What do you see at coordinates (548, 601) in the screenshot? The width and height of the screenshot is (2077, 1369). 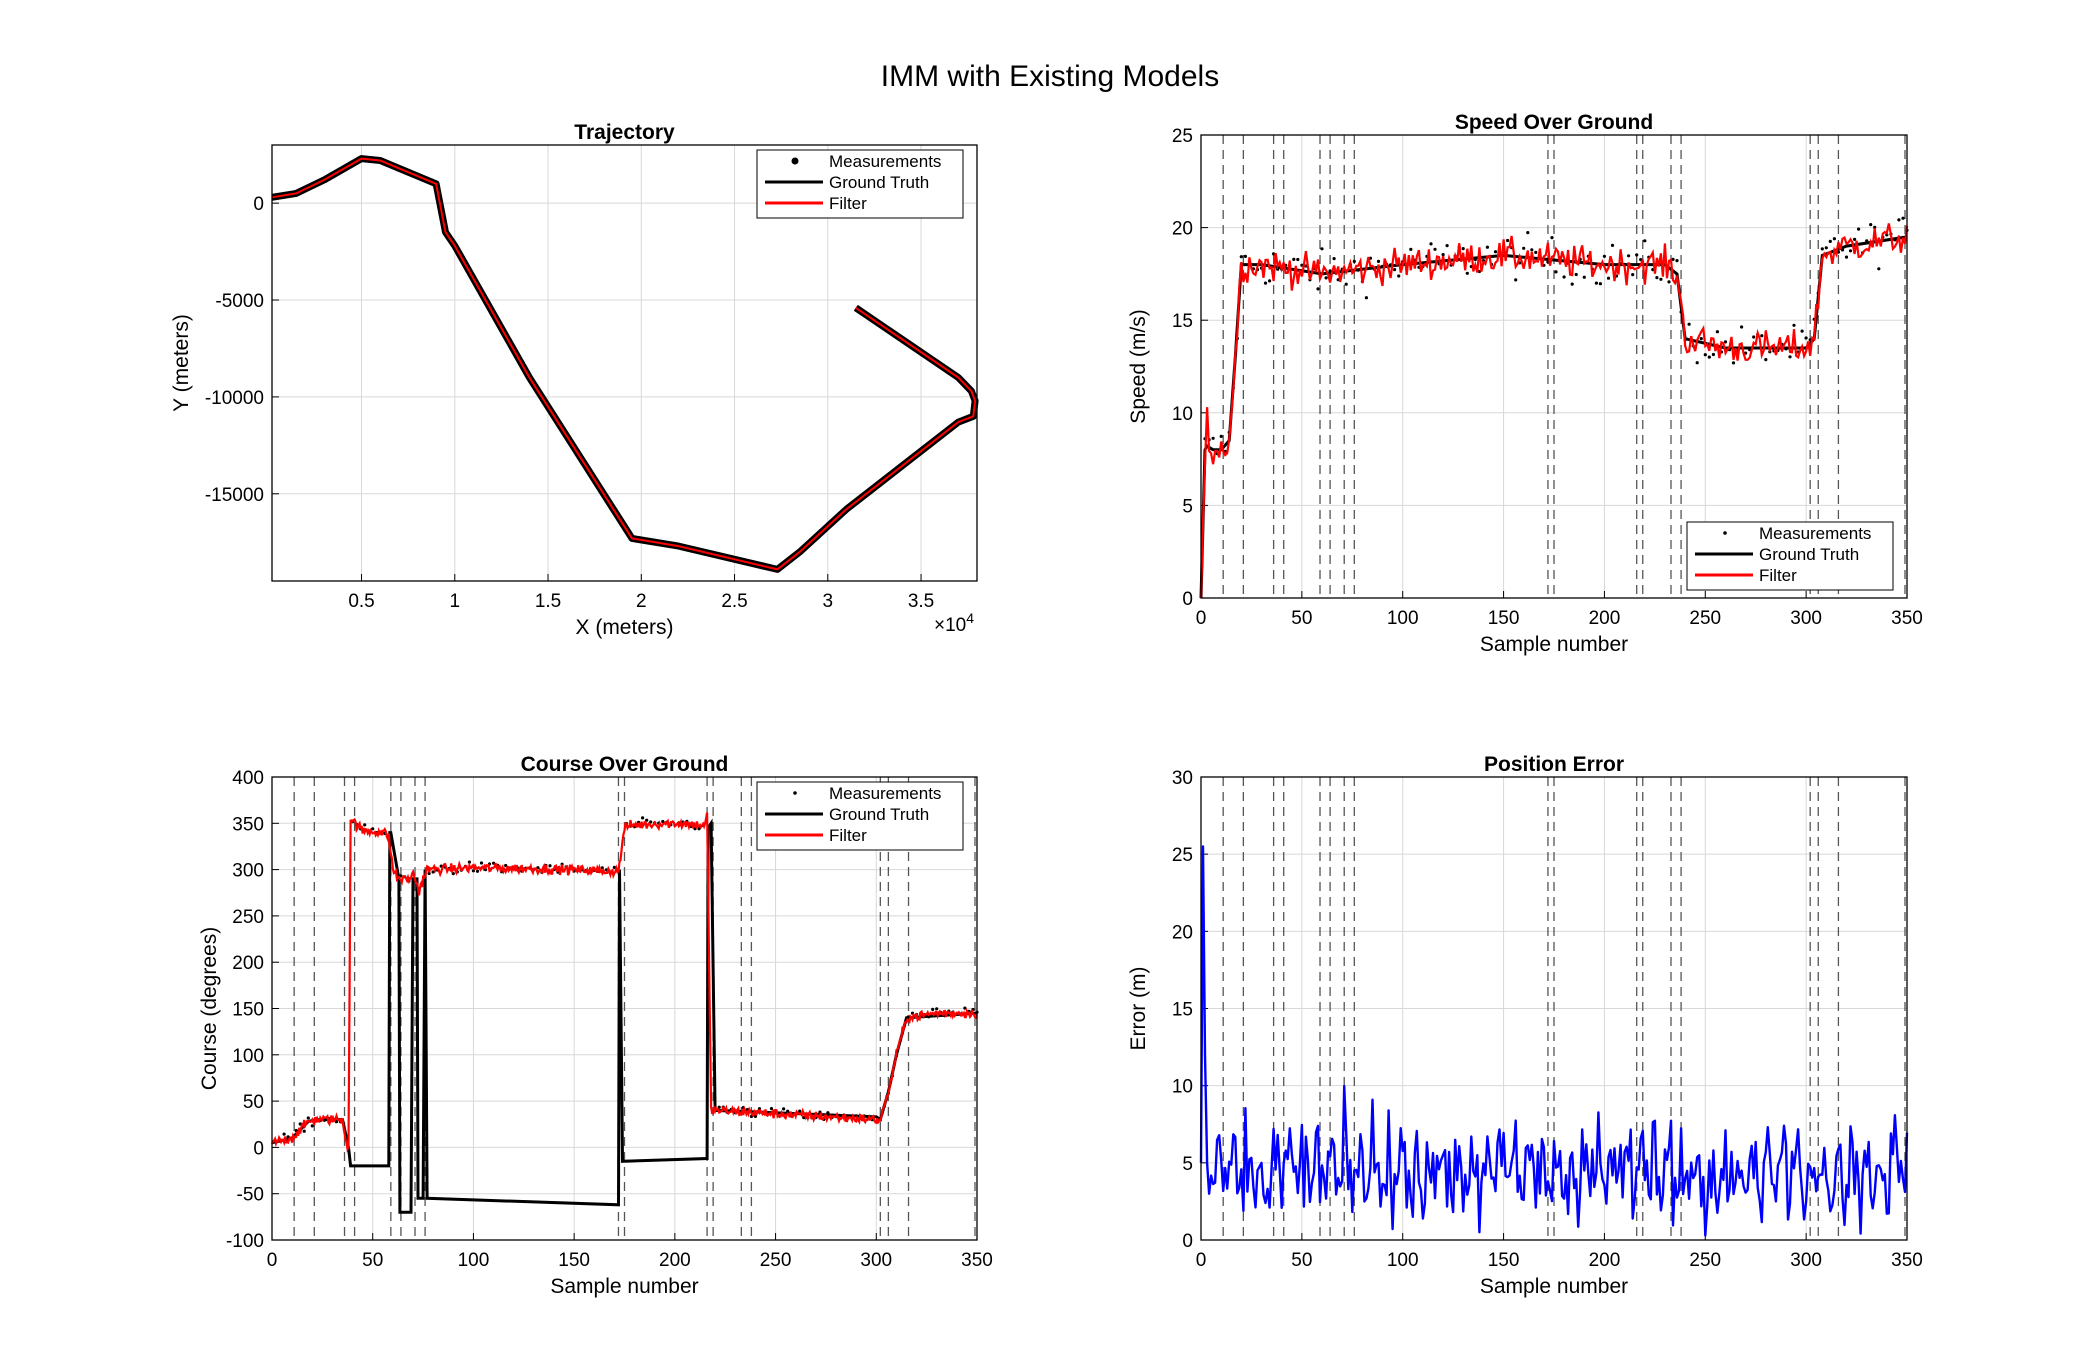 I see `x-tick-label: 1.5` at bounding box center [548, 601].